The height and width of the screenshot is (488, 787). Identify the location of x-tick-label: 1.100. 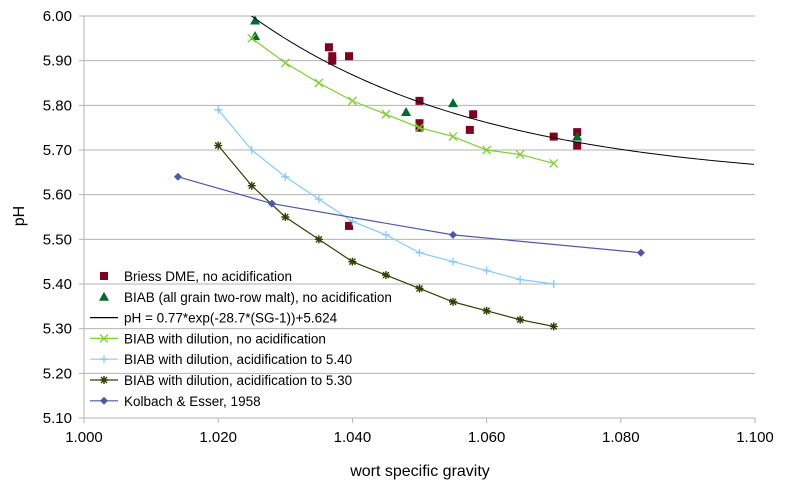
(755, 437).